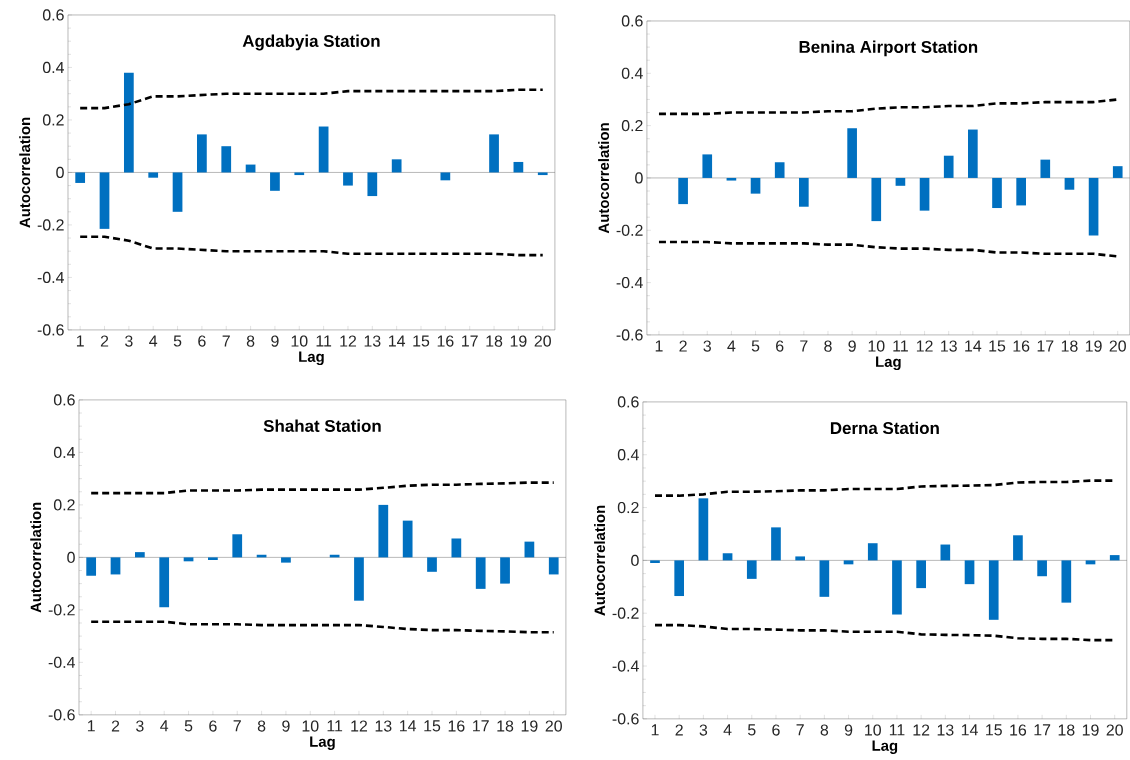 The height and width of the screenshot is (760, 1130). Describe the element at coordinates (900, 346) in the screenshot. I see `x-tick-label: 11` at that location.